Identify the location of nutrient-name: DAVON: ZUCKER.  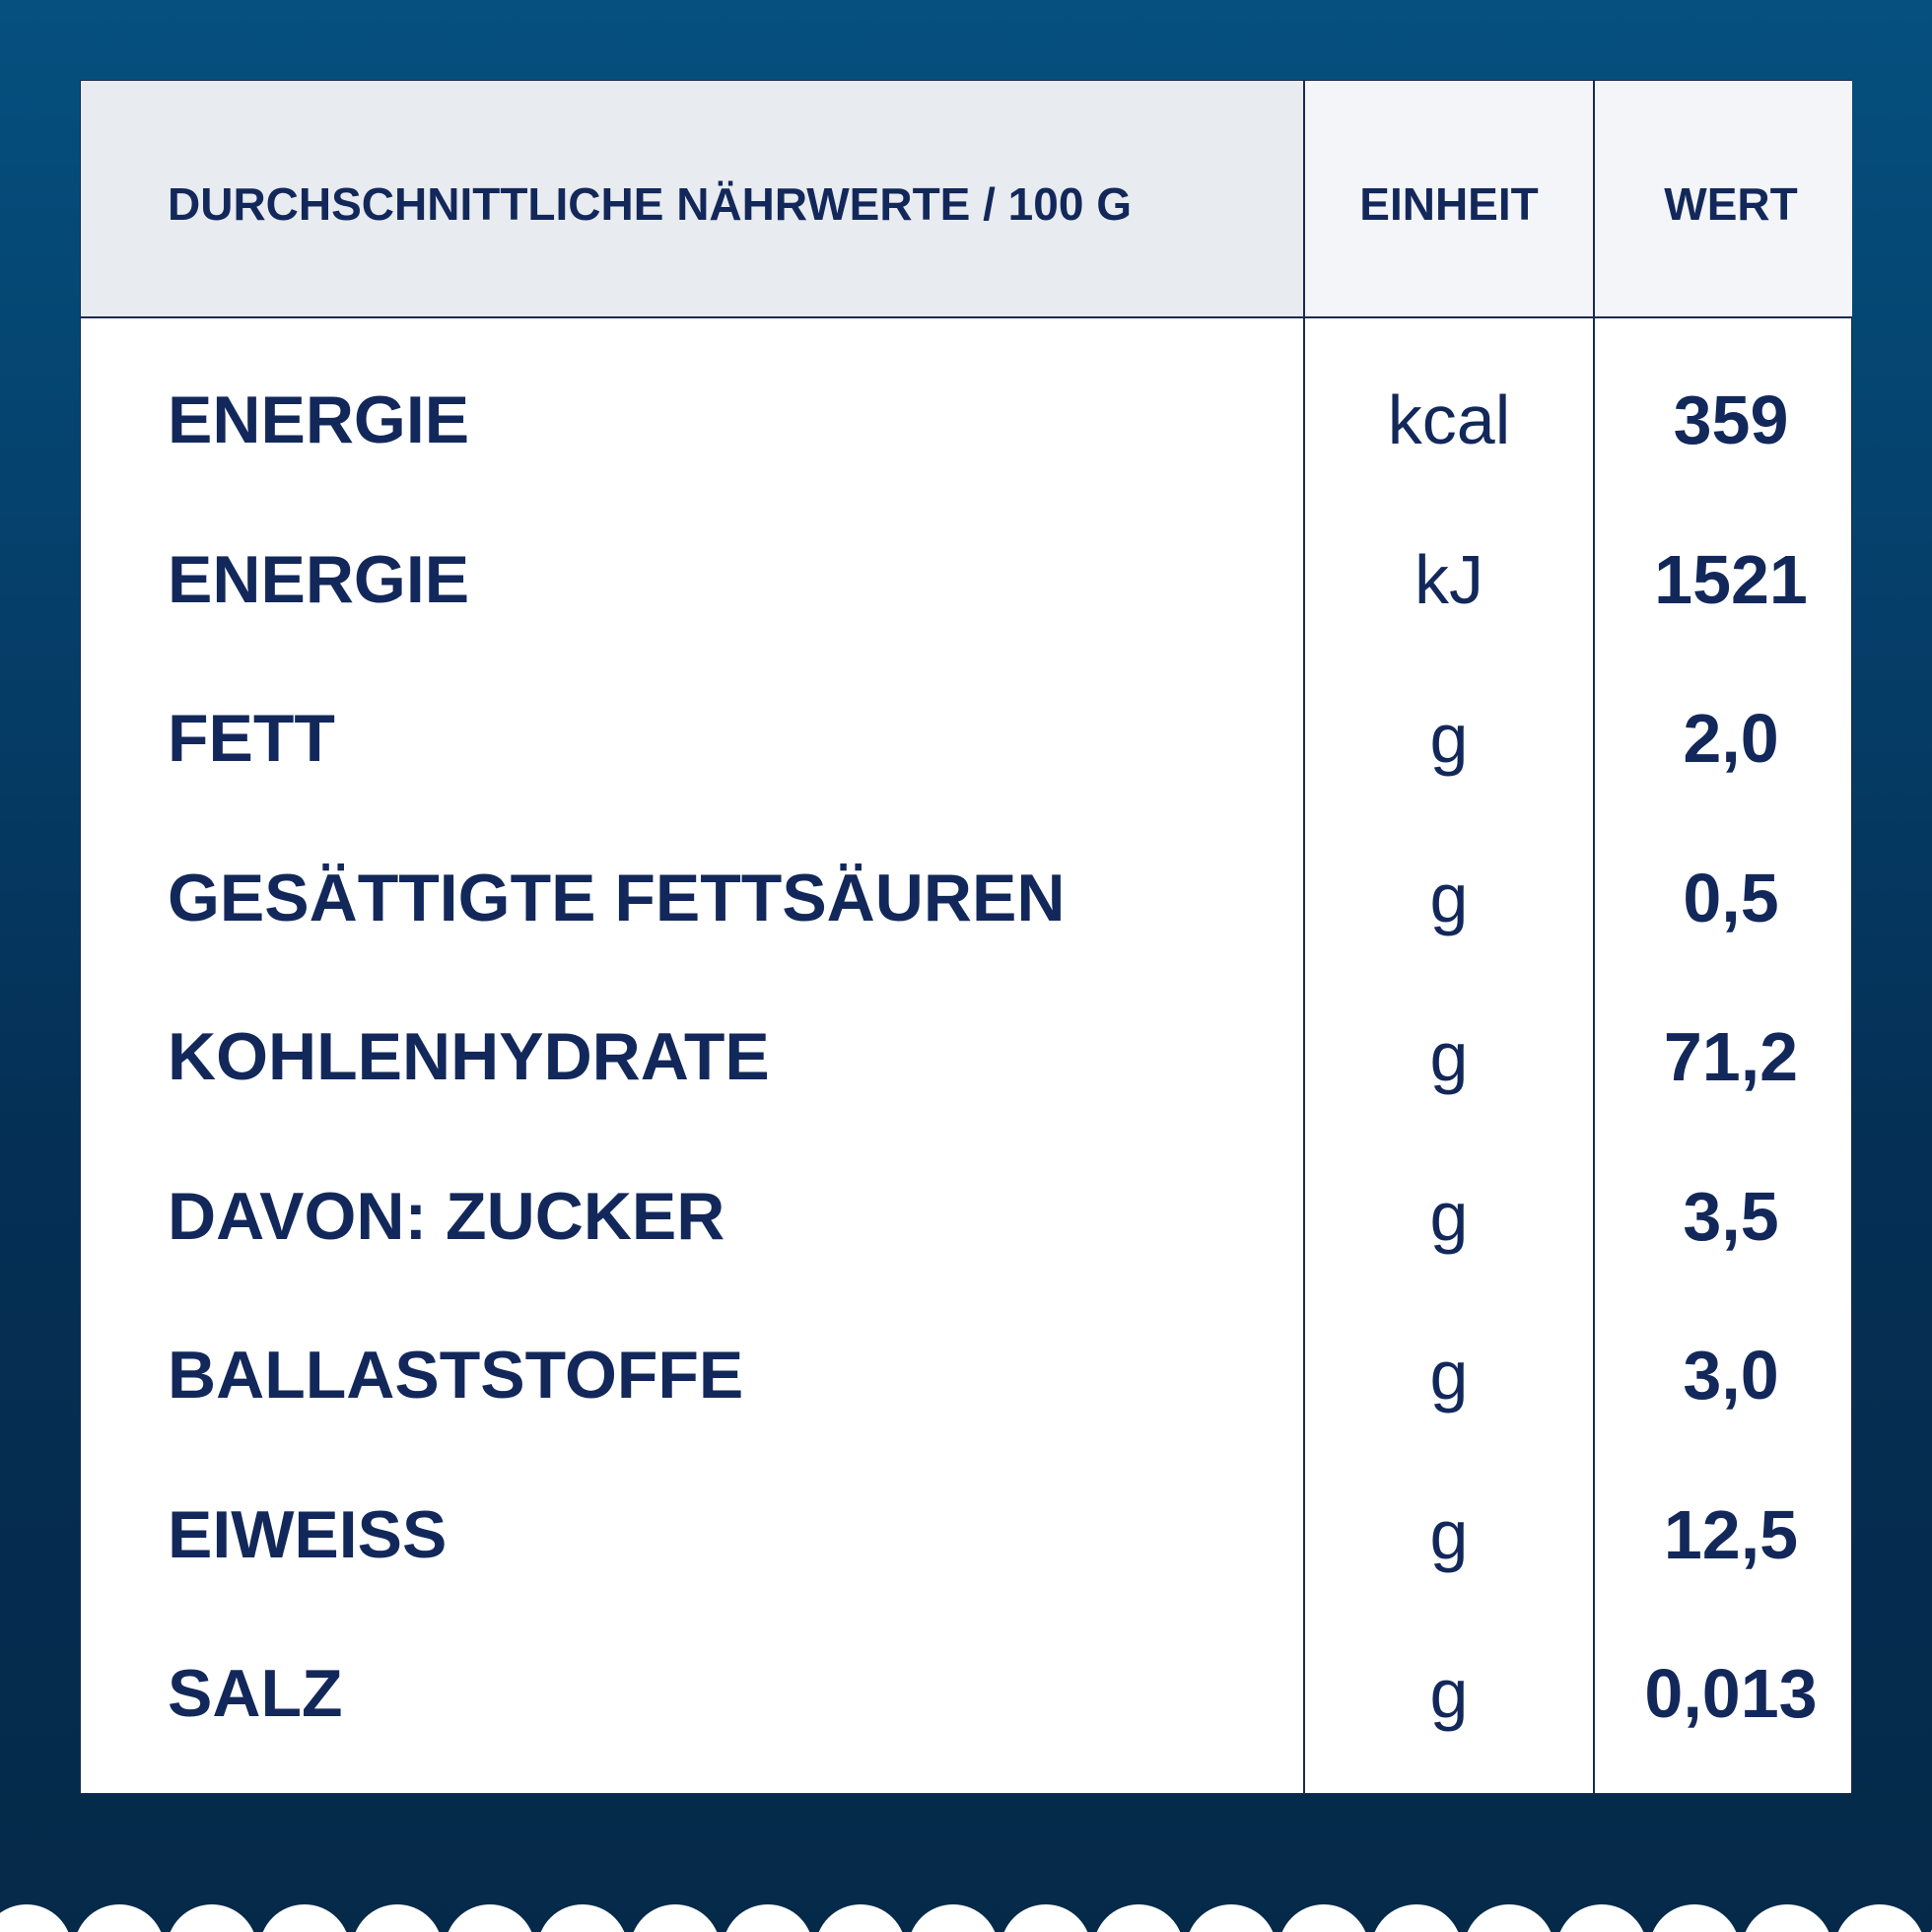
(446, 1216).